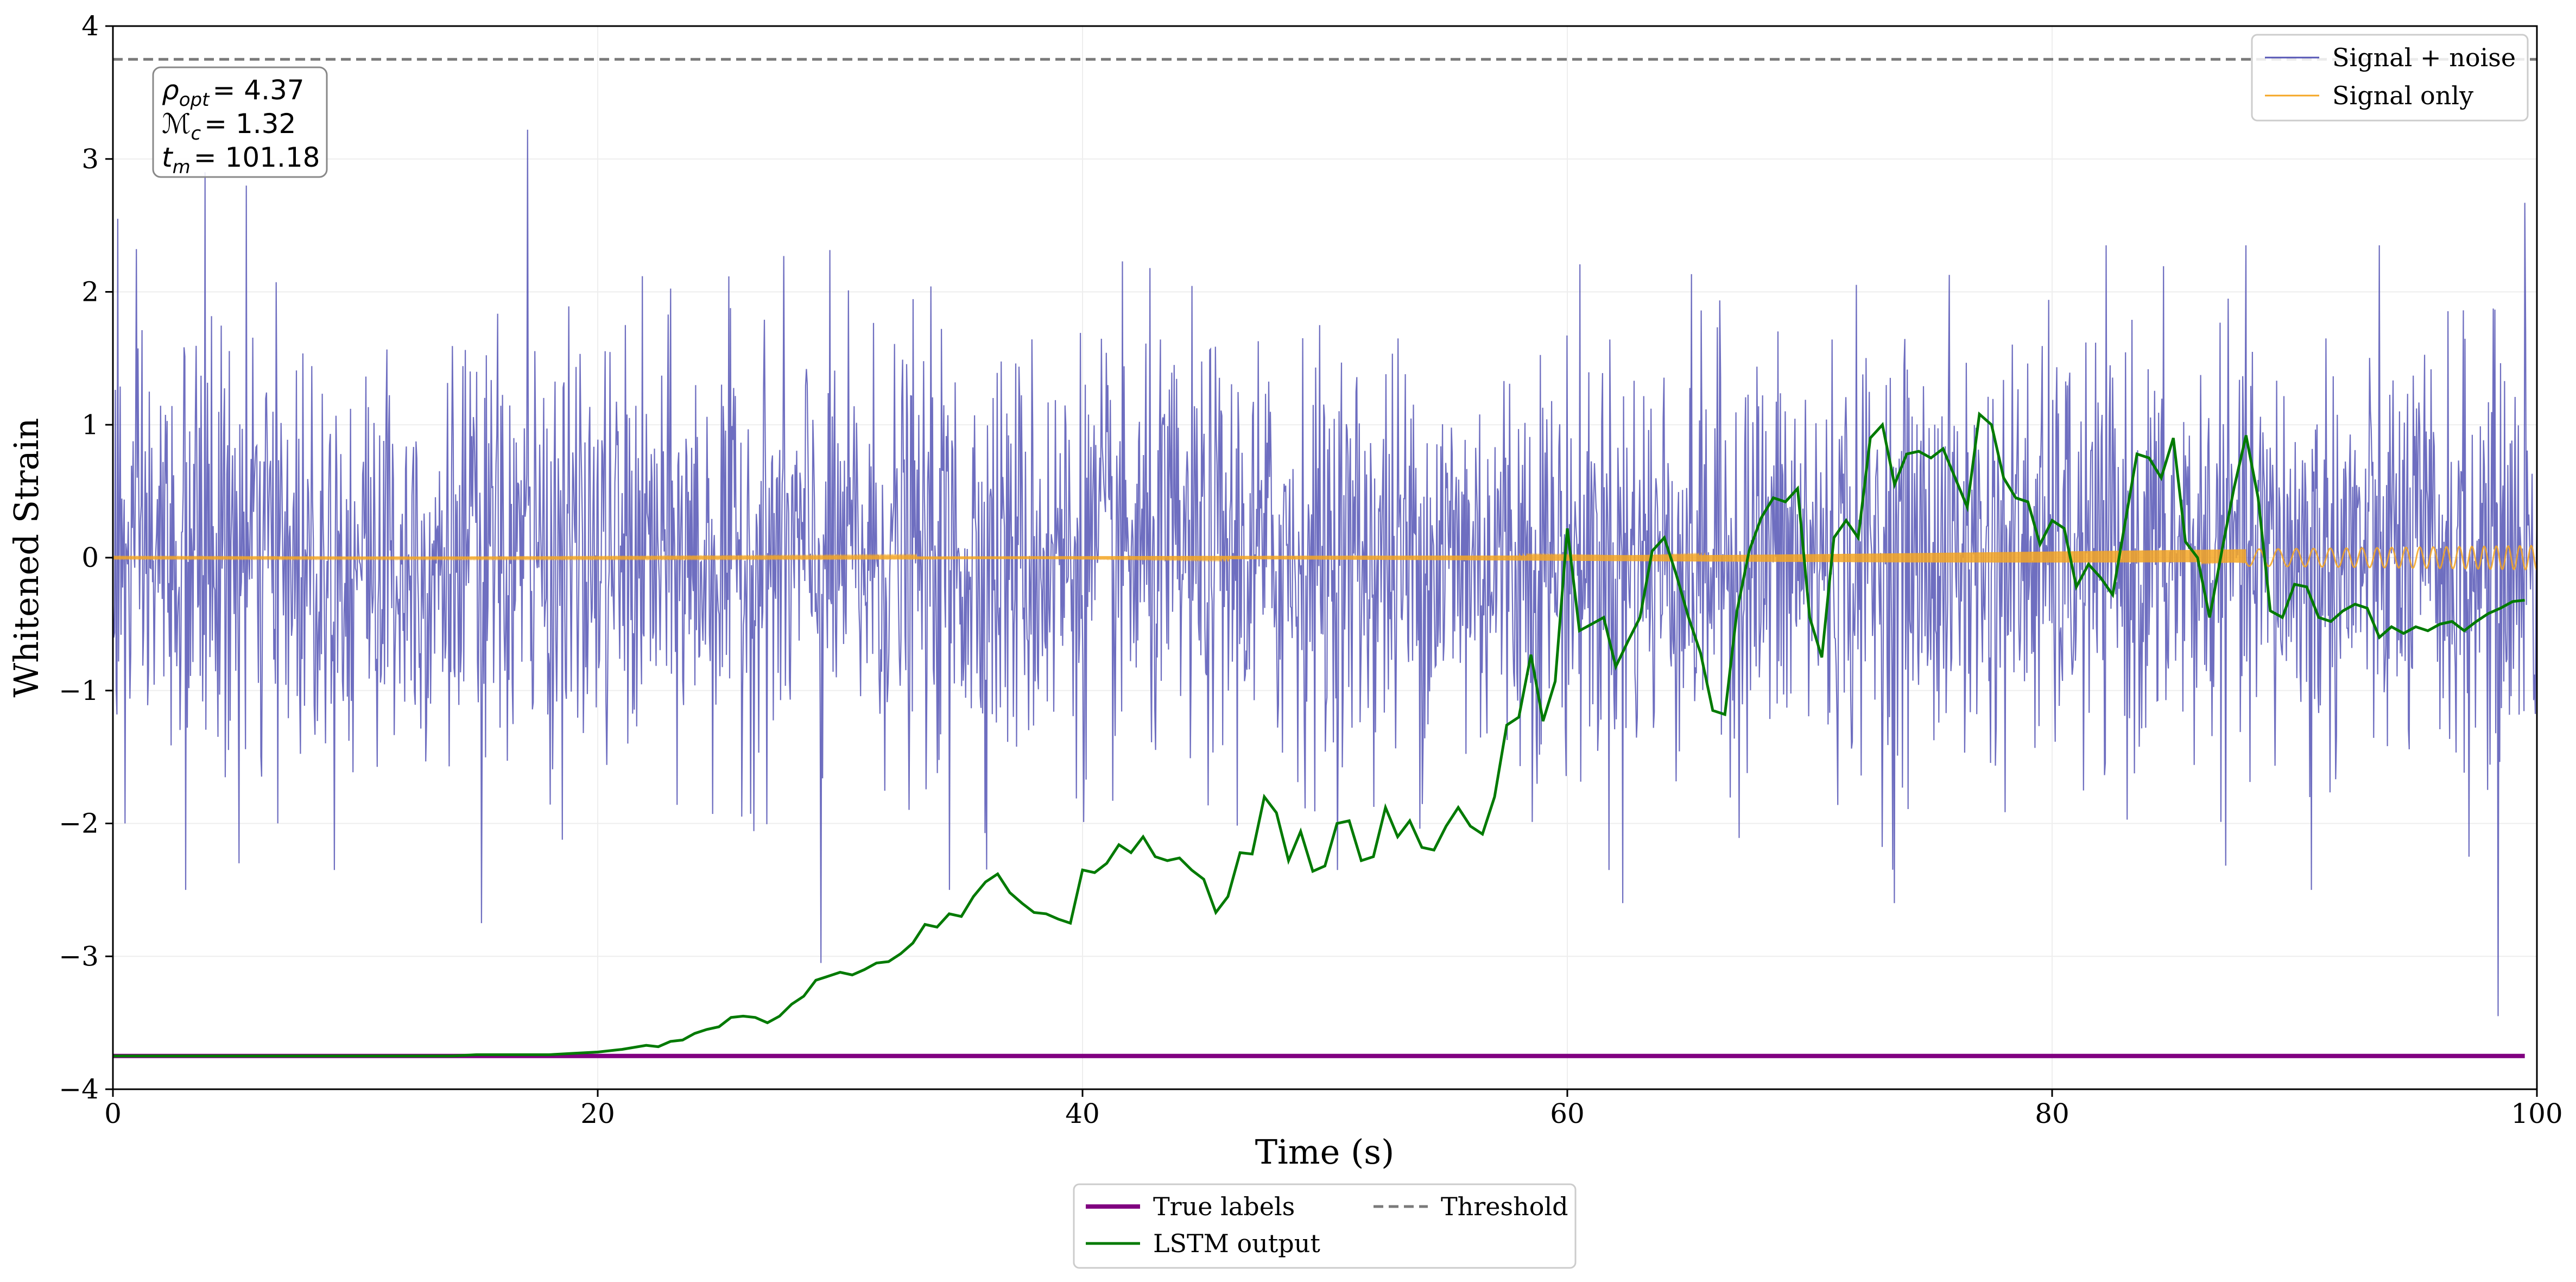 The width and height of the screenshot is (2576, 1282). I want to click on legend-label-signal-noise: Signal + noise, so click(2424, 57).